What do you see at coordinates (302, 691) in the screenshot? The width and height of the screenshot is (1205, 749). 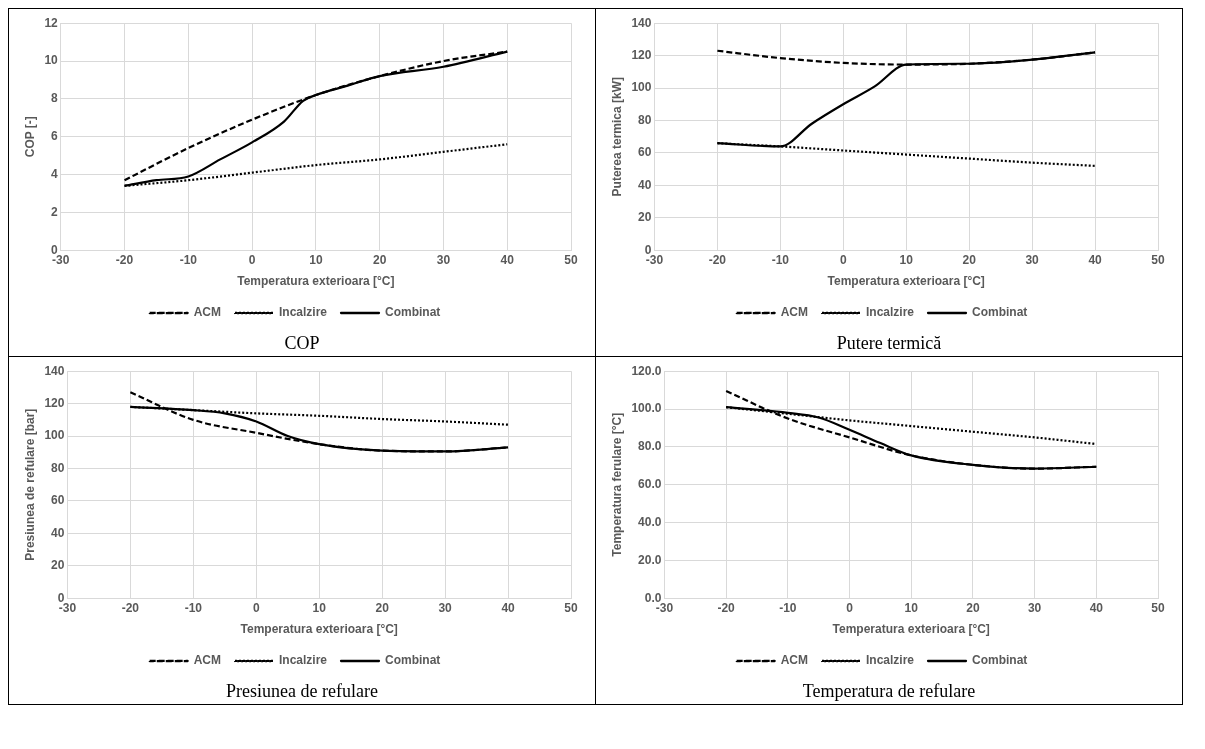 I see `text: Presiunea de refulare` at bounding box center [302, 691].